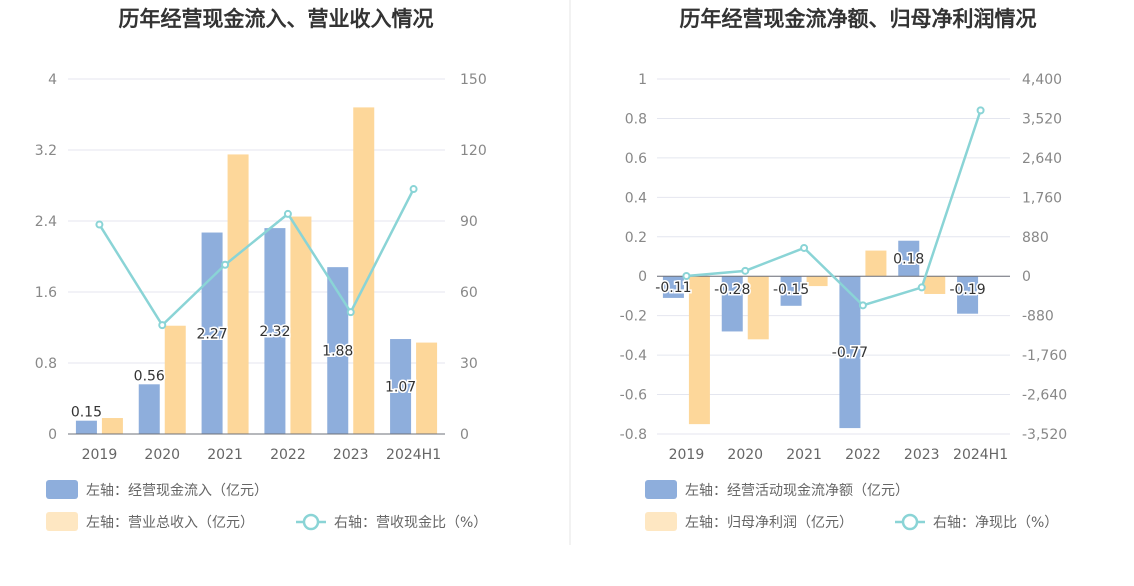 Image resolution: width=1134 pixels, height=586 pixels. I want to click on chart-1-data-label: 1.88, so click(337, 352).